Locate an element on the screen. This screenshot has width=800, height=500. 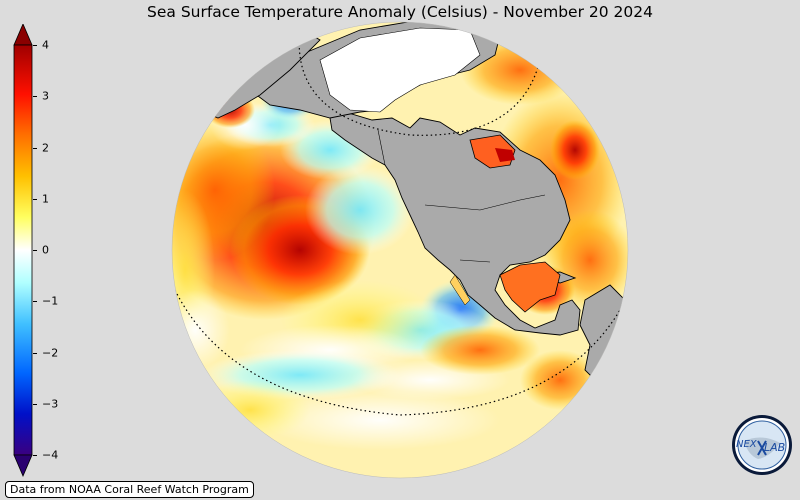
colorbar-tick-label: 3 is located at coordinates (45, 96).